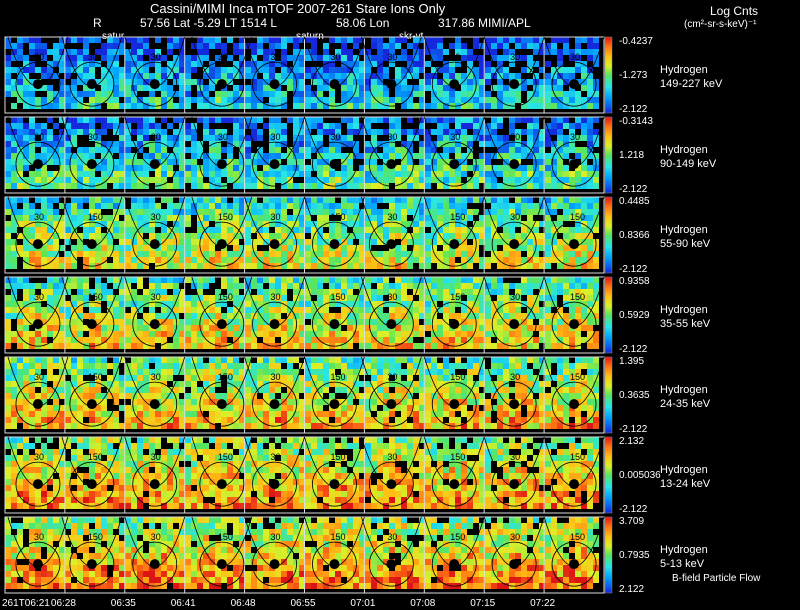 This screenshot has height=610, width=800. I want to click on planet-marker, so click(275, 324).